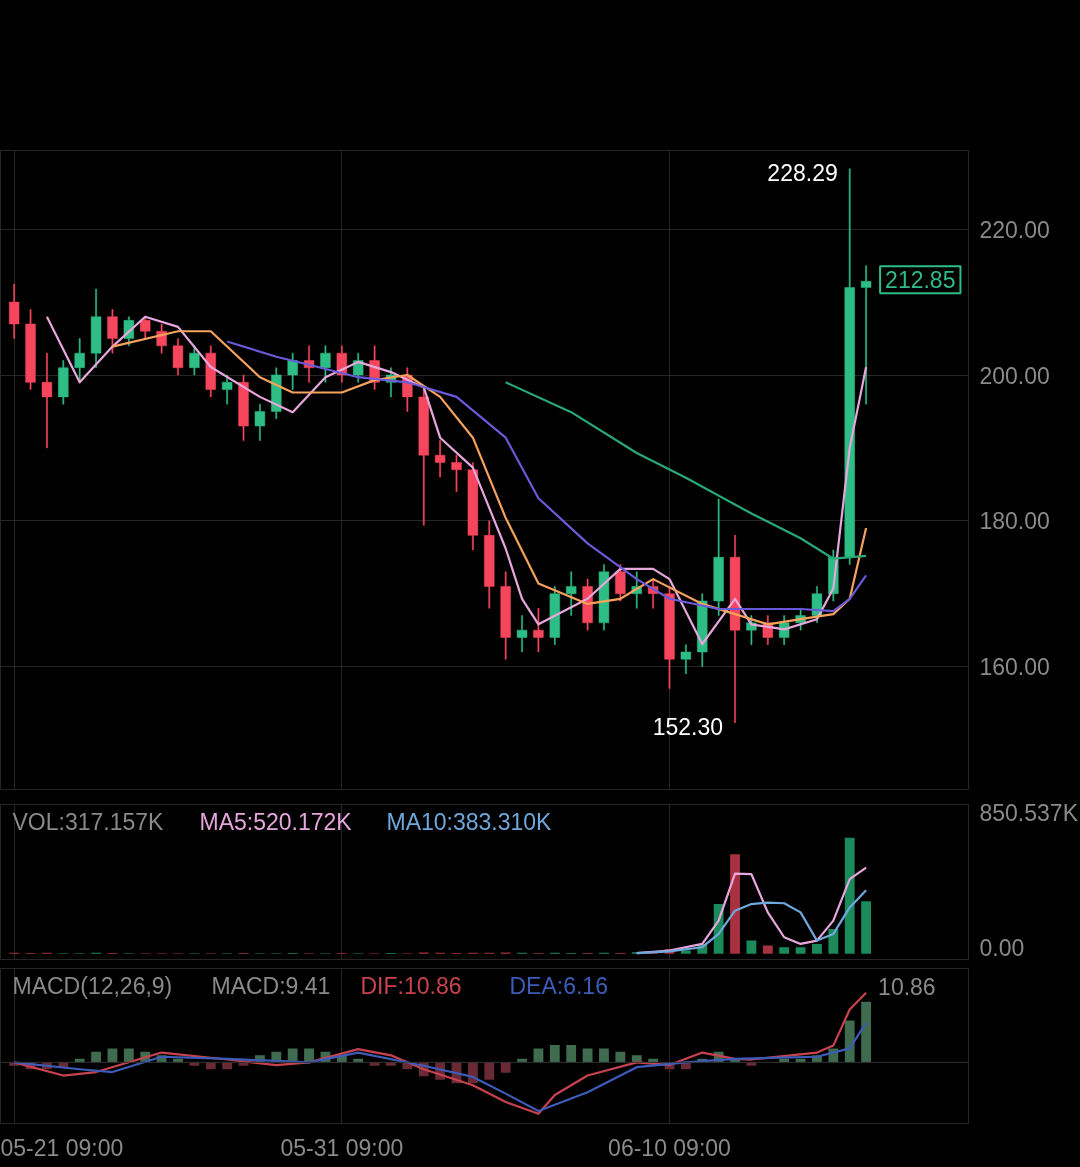 Image resolution: width=1080 pixels, height=1167 pixels. What do you see at coordinates (1014, 521) in the screenshot?
I see `y-tick-label: 180.00` at bounding box center [1014, 521].